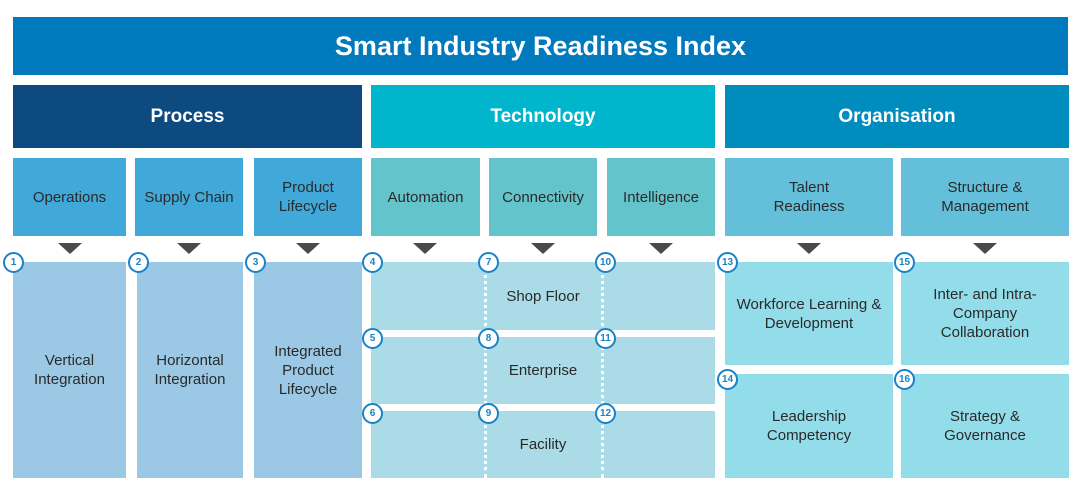 The width and height of the screenshot is (1077, 486). Describe the element at coordinates (543, 197) in the screenshot. I see `dimension-connectivity: Connectivity` at that location.